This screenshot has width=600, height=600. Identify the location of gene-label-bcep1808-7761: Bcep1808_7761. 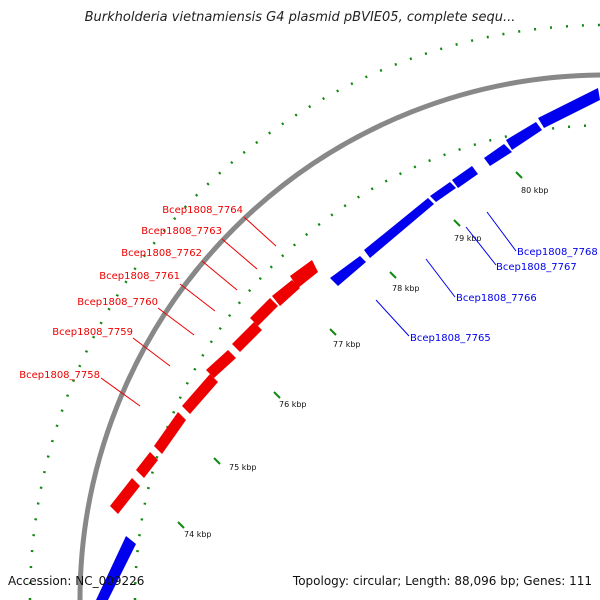
(139, 276).